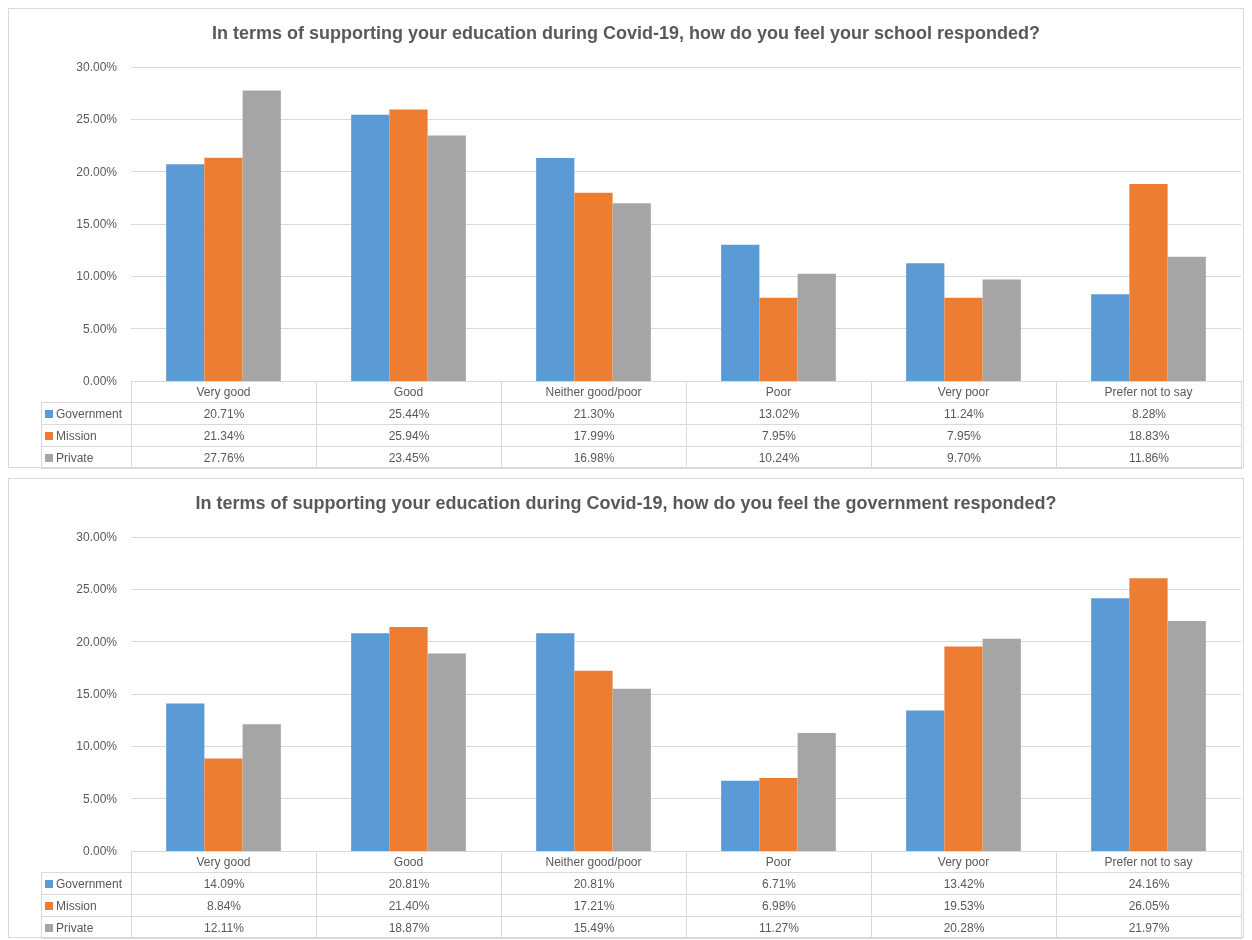 This screenshot has width=1252, height=940. What do you see at coordinates (594, 457) in the screenshot?
I see `data-label: 16.98%` at bounding box center [594, 457].